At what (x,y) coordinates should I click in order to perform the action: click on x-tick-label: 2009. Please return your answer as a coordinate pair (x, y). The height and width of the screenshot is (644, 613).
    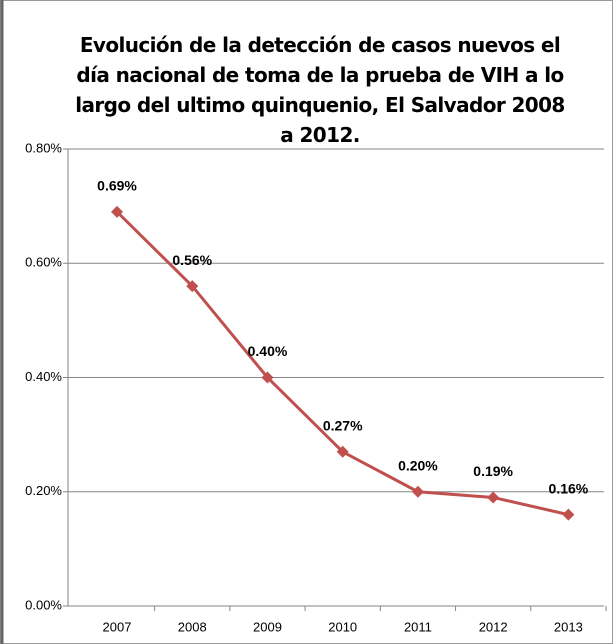
    Looking at the image, I should click on (267, 626).